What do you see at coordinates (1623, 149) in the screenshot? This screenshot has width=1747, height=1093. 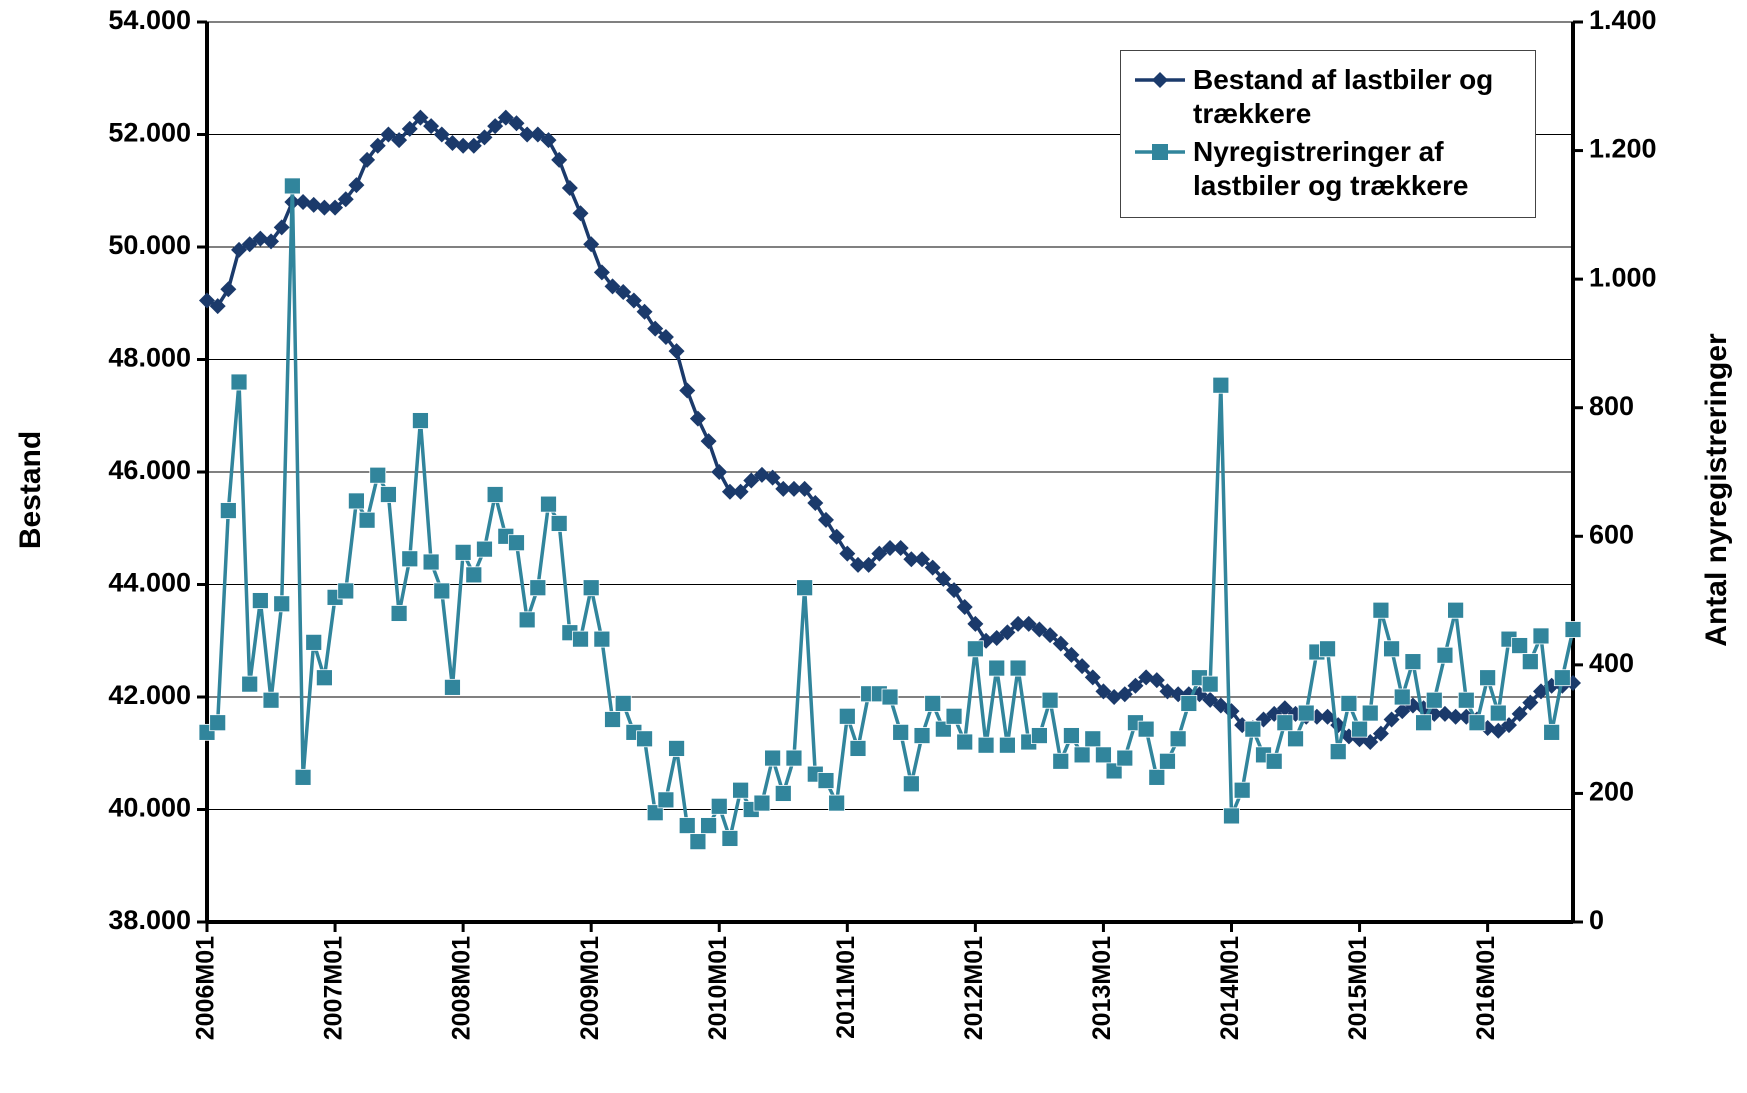 I see `y2-tick-label: 1.200` at bounding box center [1623, 149].